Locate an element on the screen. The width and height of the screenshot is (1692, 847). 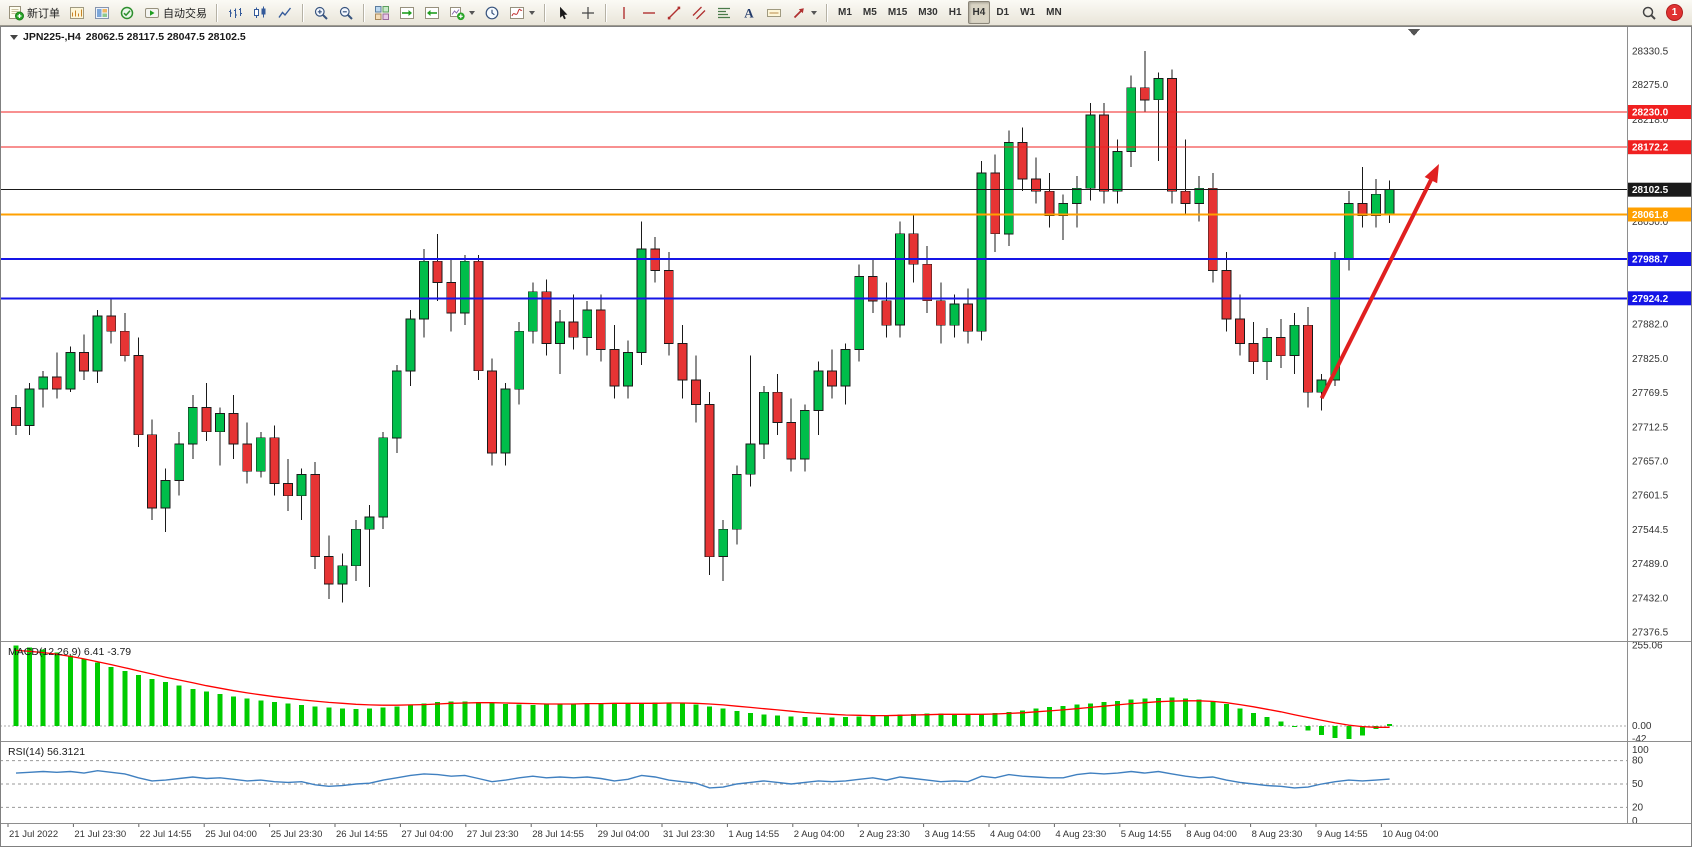
chart-shift-button is located at coordinates (432, 12).